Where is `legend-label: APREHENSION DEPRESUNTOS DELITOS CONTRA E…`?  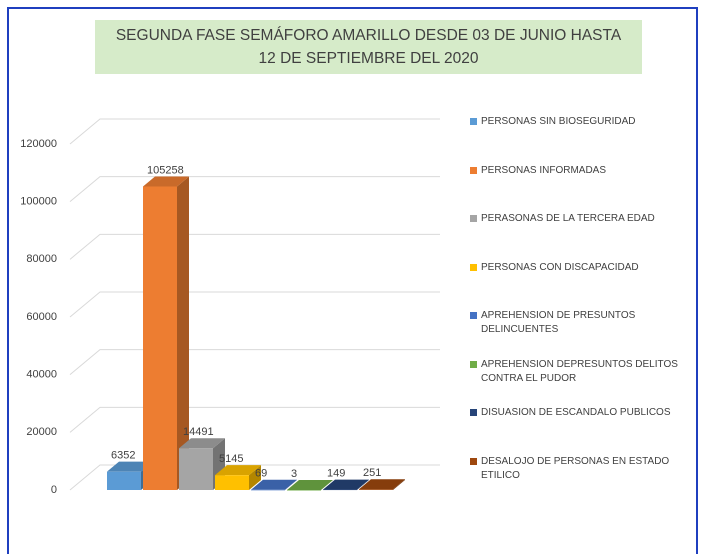 legend-label: APREHENSION DEPRESUNTOS DELITOS CONTRA E… is located at coordinates (579, 371).